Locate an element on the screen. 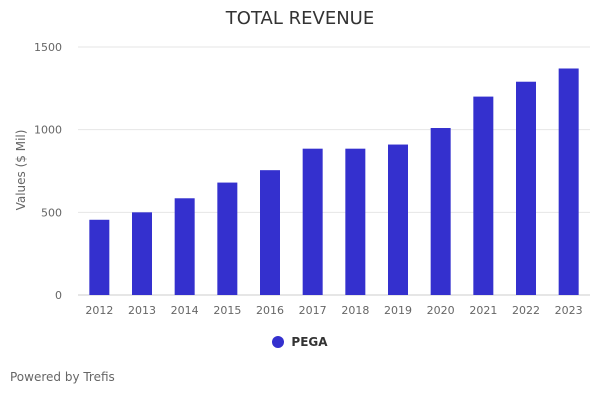  y-axis-label: Values ($ Mil) is located at coordinates (21, 170).